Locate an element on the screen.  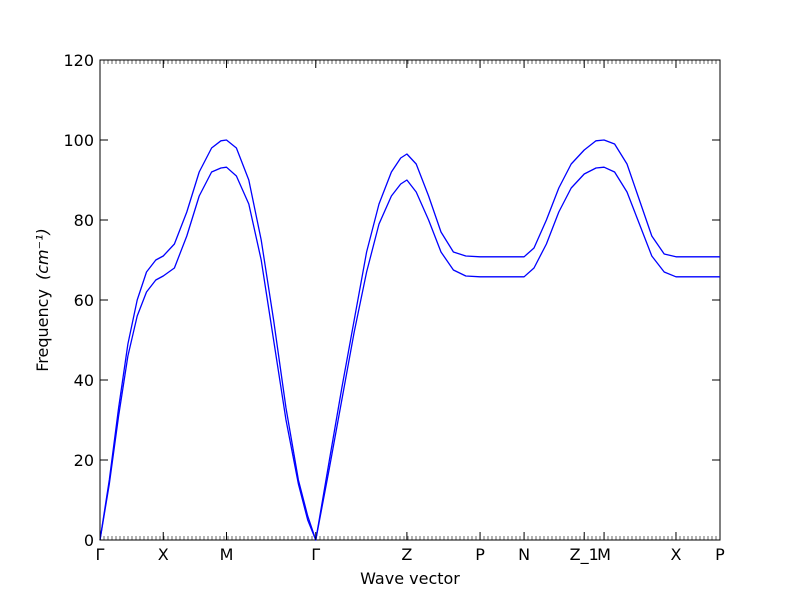
y-tick-label: 100 is located at coordinates (78, 140).